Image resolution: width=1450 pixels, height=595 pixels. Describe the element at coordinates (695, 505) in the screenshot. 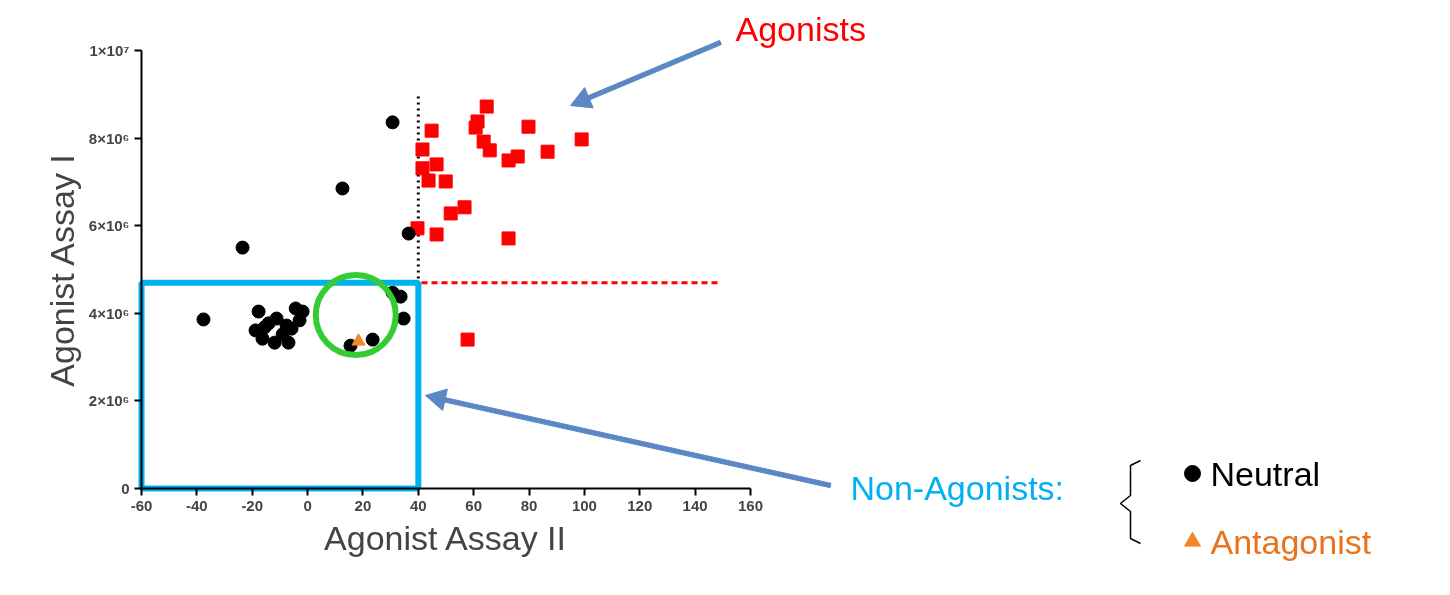

I see `x-tick-label: 140` at that location.